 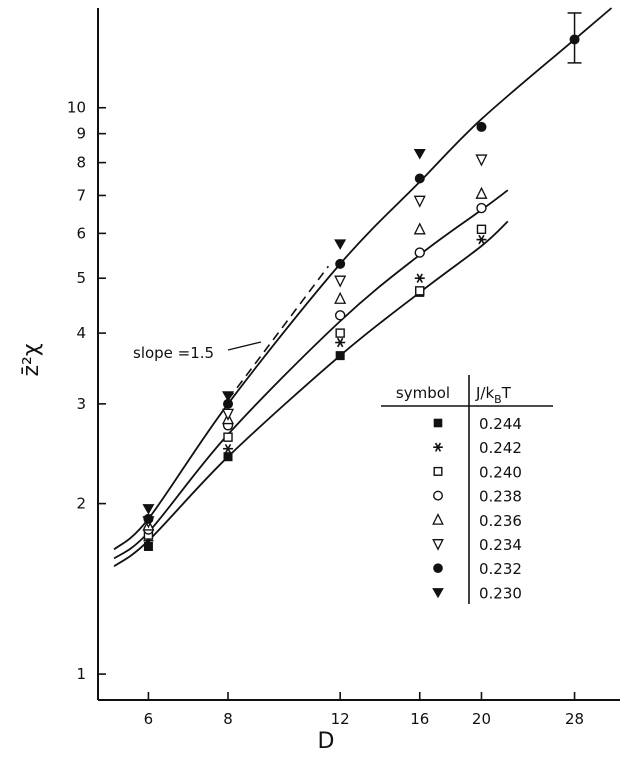 I want to click on legend-label: 0.238, so click(x=500, y=497).